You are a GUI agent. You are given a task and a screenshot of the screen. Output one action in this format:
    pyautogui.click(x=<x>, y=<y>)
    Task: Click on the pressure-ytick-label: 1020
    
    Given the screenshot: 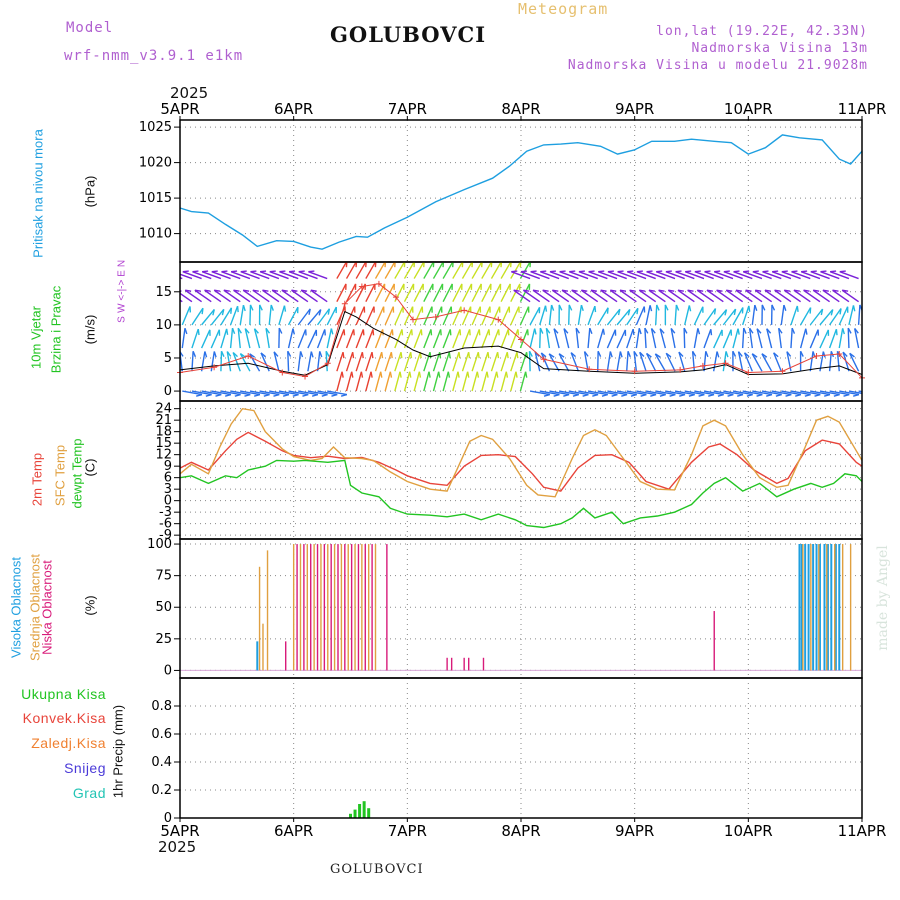 What is the action you would take?
    pyautogui.click(x=155, y=163)
    